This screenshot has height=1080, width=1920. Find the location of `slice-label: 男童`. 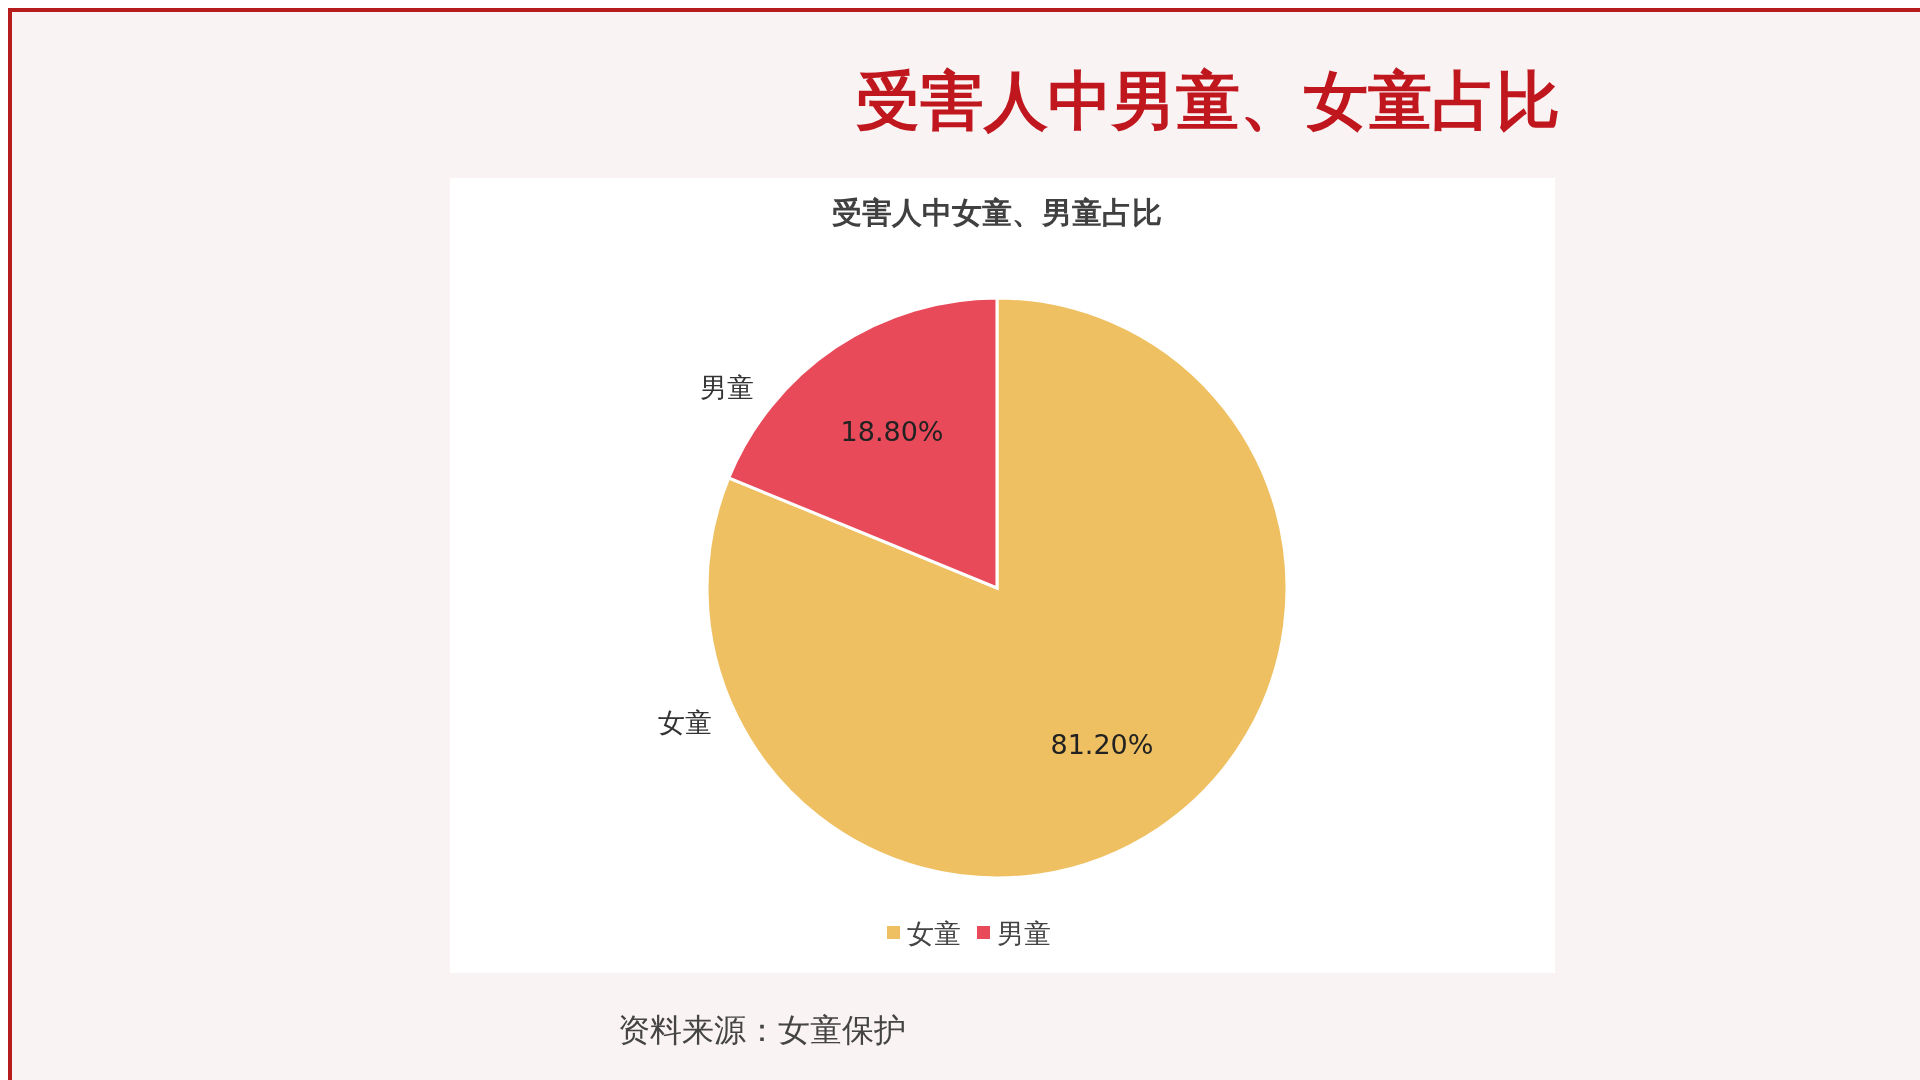

slice-label: 男童 is located at coordinates (727, 387).